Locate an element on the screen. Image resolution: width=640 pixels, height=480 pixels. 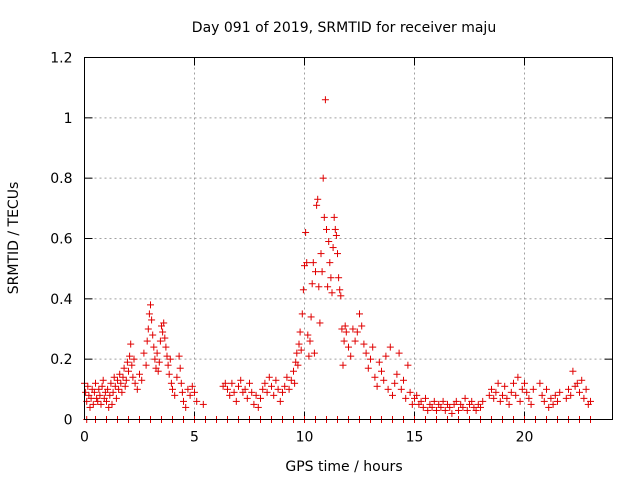
x-tick-label: 0 is located at coordinates (84, 438).